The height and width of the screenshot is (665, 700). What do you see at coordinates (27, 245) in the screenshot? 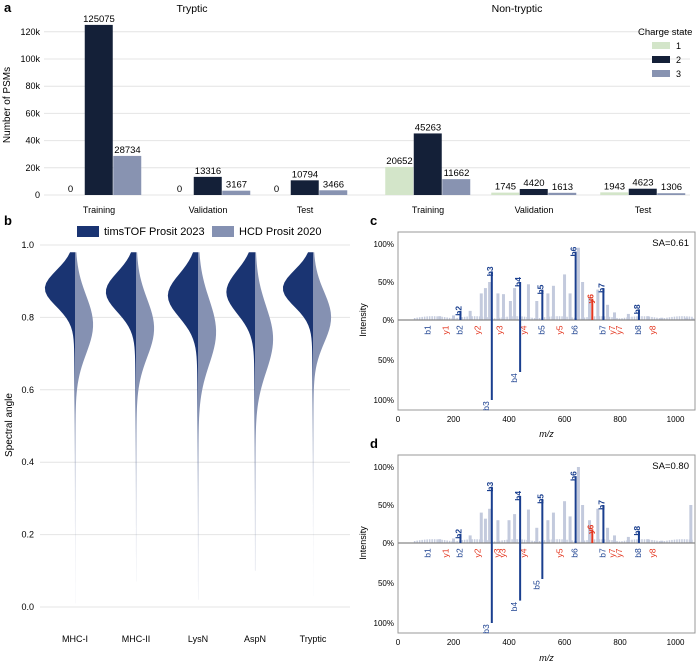
I see `b-y-tick-label: 1.0` at bounding box center [27, 245].